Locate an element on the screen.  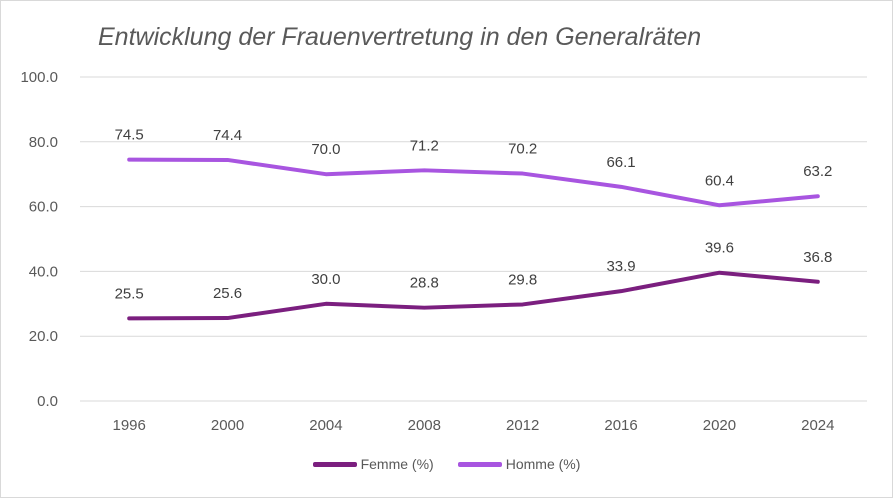
data-label: 33.9 is located at coordinates (620, 266).